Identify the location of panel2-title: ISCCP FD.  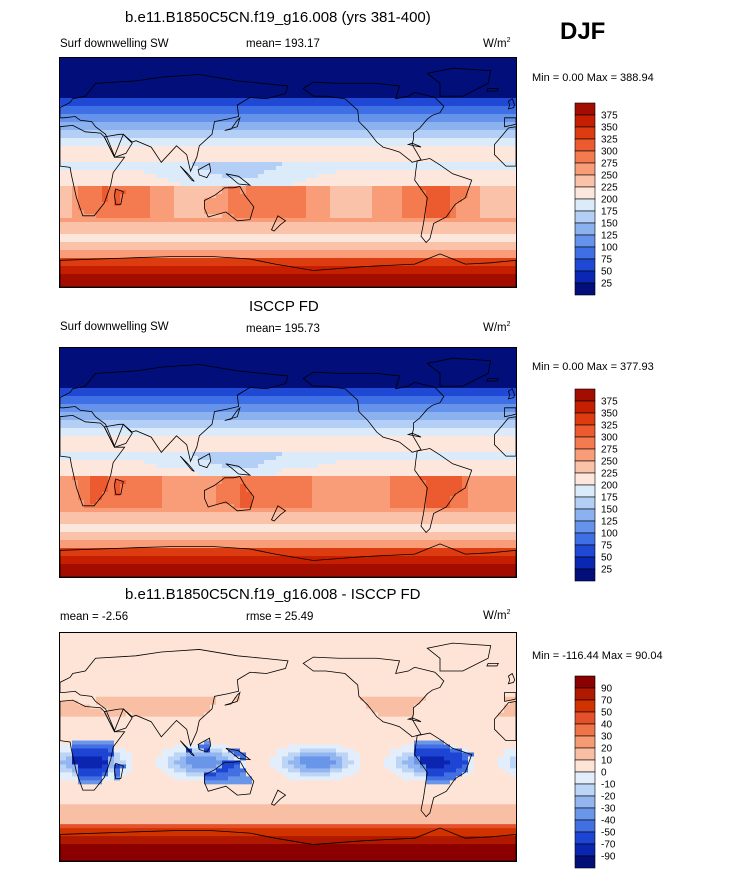
(284, 306).